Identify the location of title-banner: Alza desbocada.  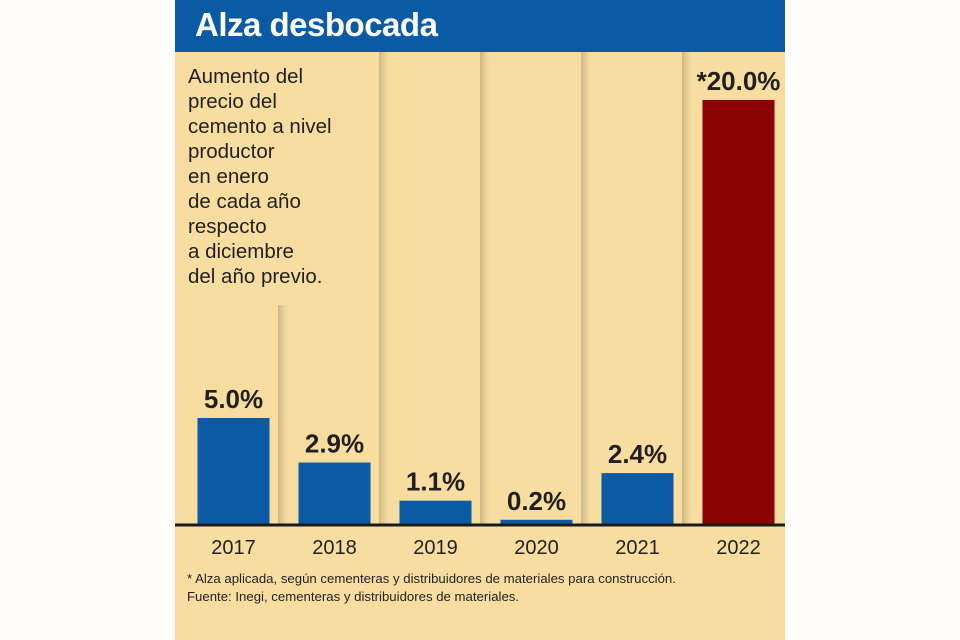
(480, 26).